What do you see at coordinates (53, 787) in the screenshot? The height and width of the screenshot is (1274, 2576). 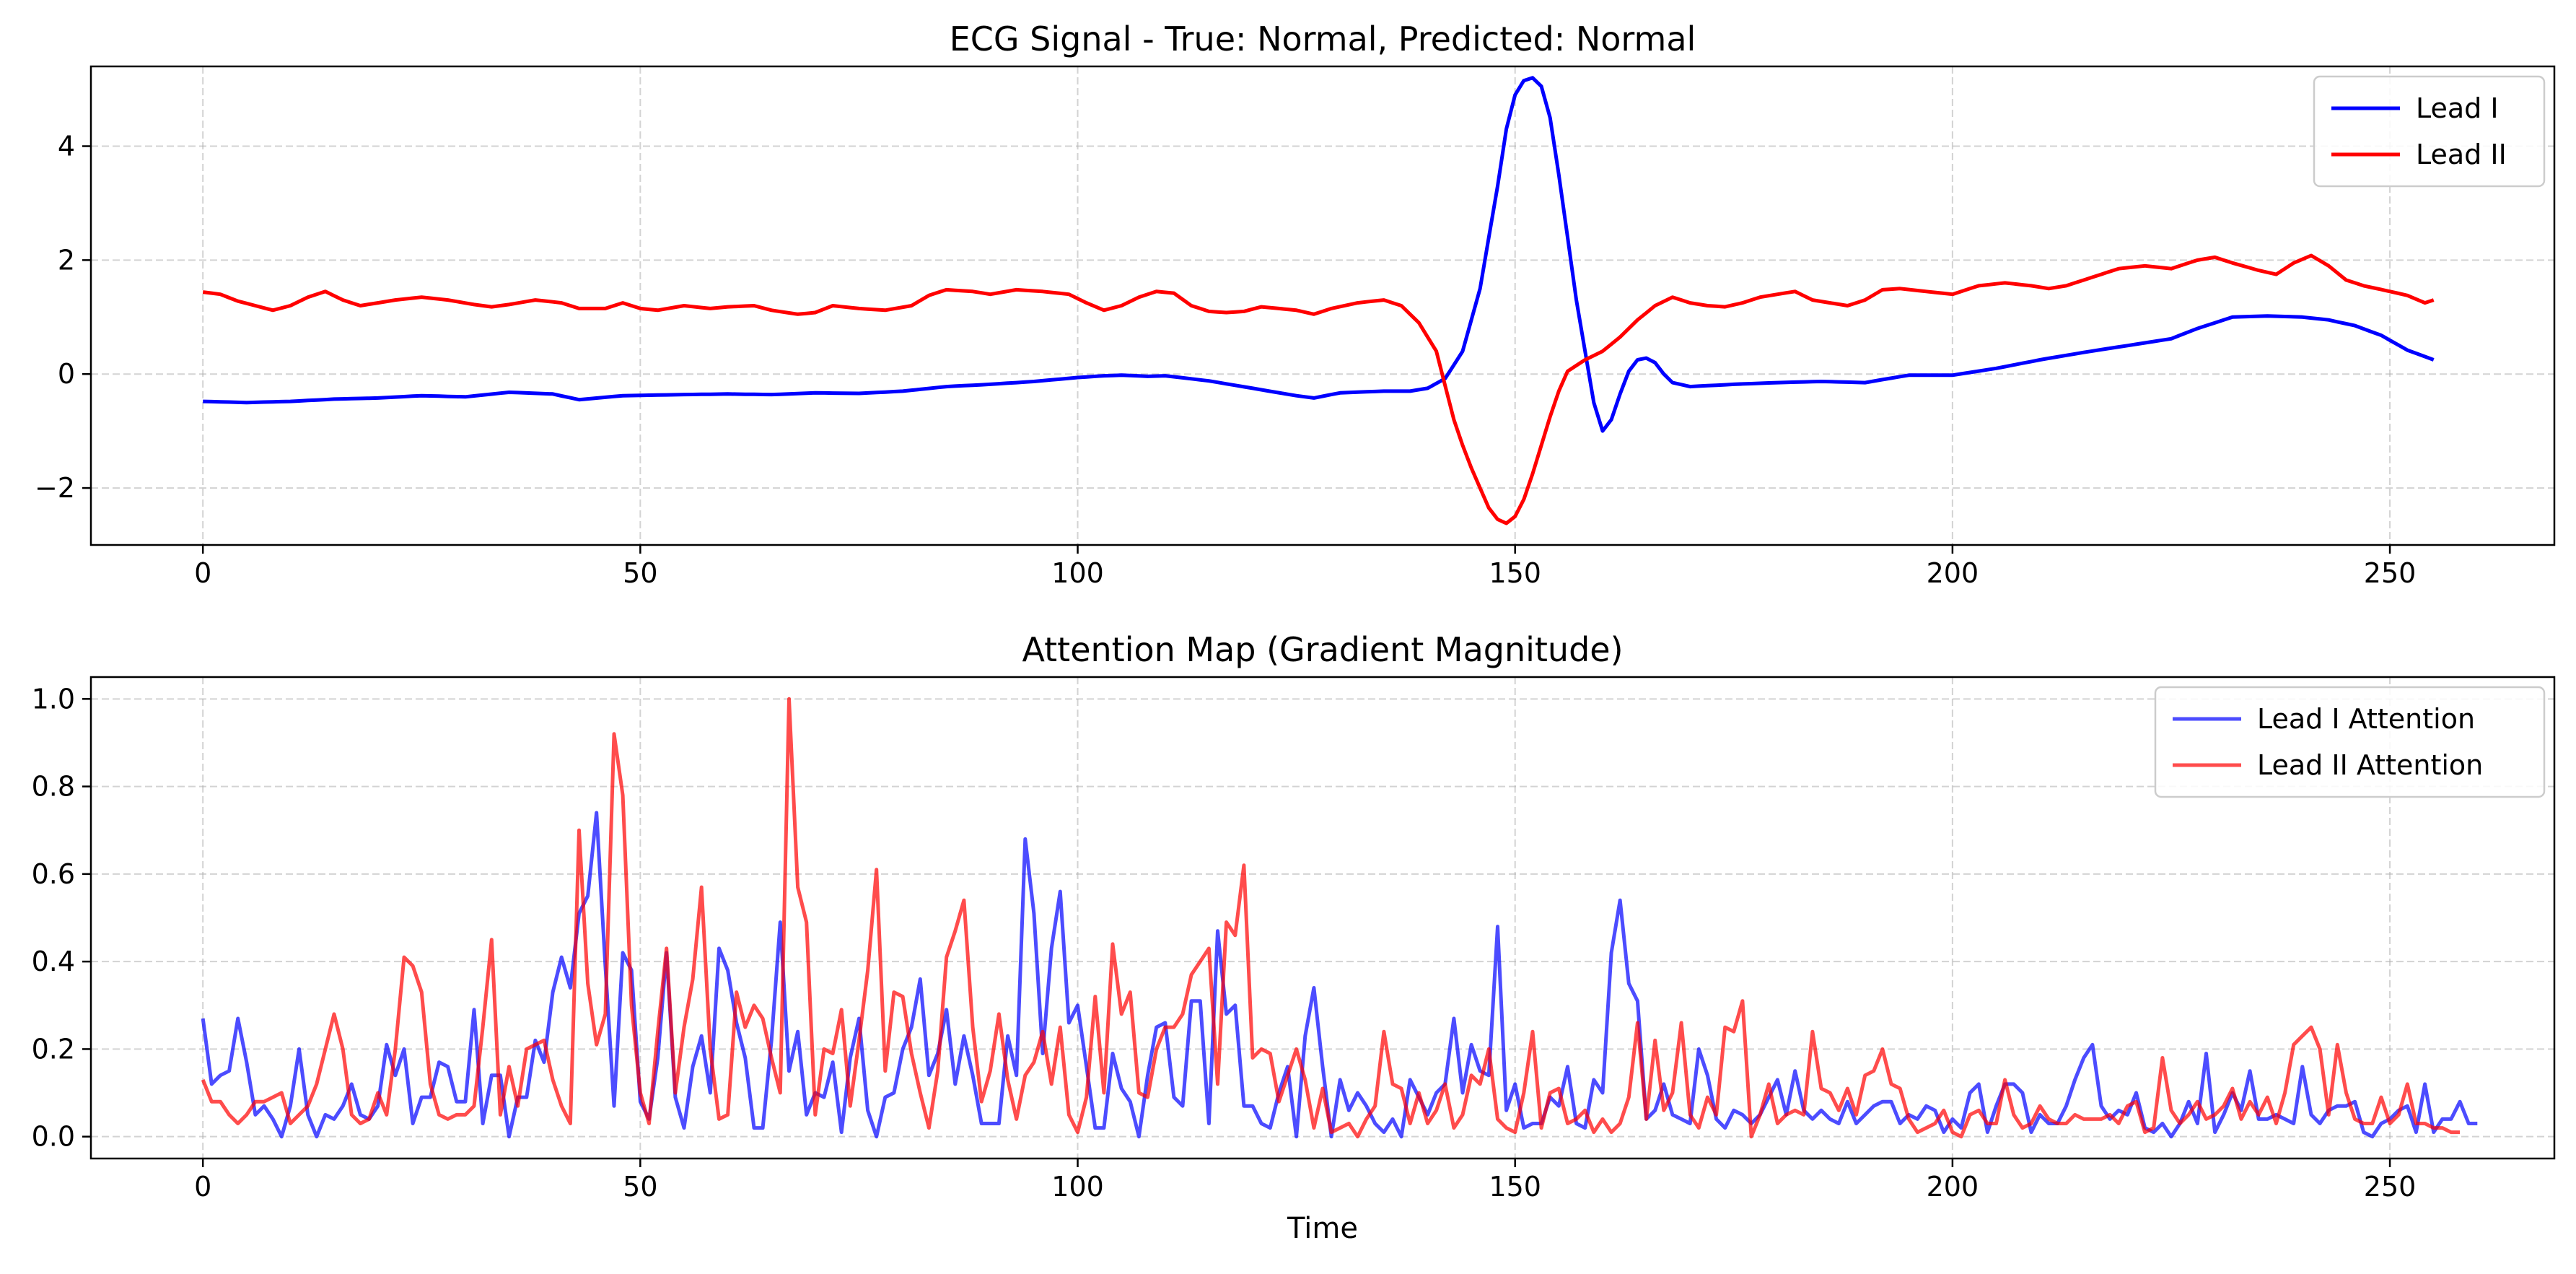 I see `y-tick-label: 0.8` at bounding box center [53, 787].